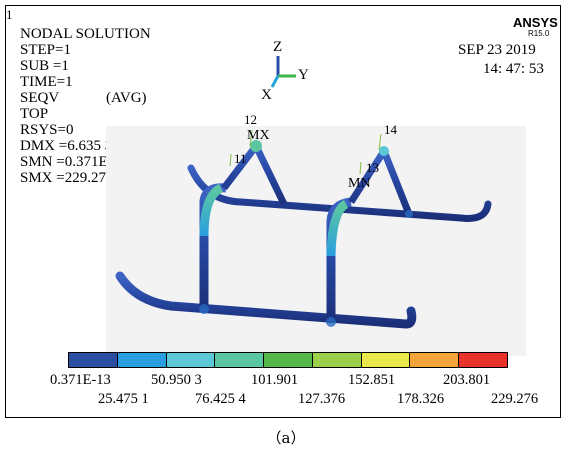  I want to click on max-label: MX, so click(258, 135).